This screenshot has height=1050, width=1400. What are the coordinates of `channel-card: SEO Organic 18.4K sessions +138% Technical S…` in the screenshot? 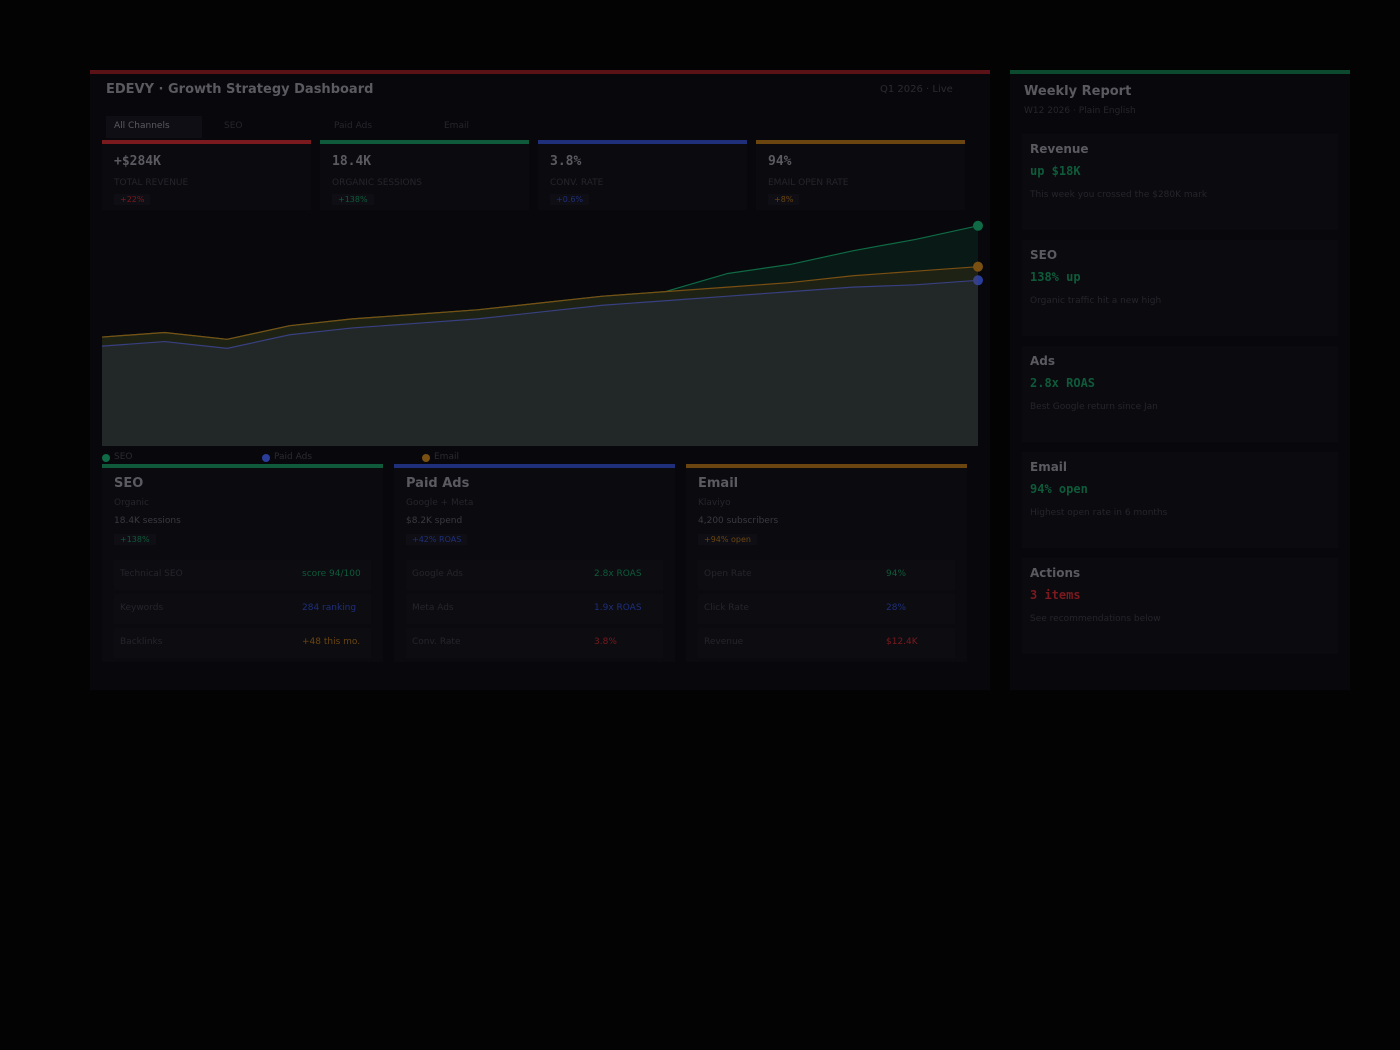 It's located at (242, 563).